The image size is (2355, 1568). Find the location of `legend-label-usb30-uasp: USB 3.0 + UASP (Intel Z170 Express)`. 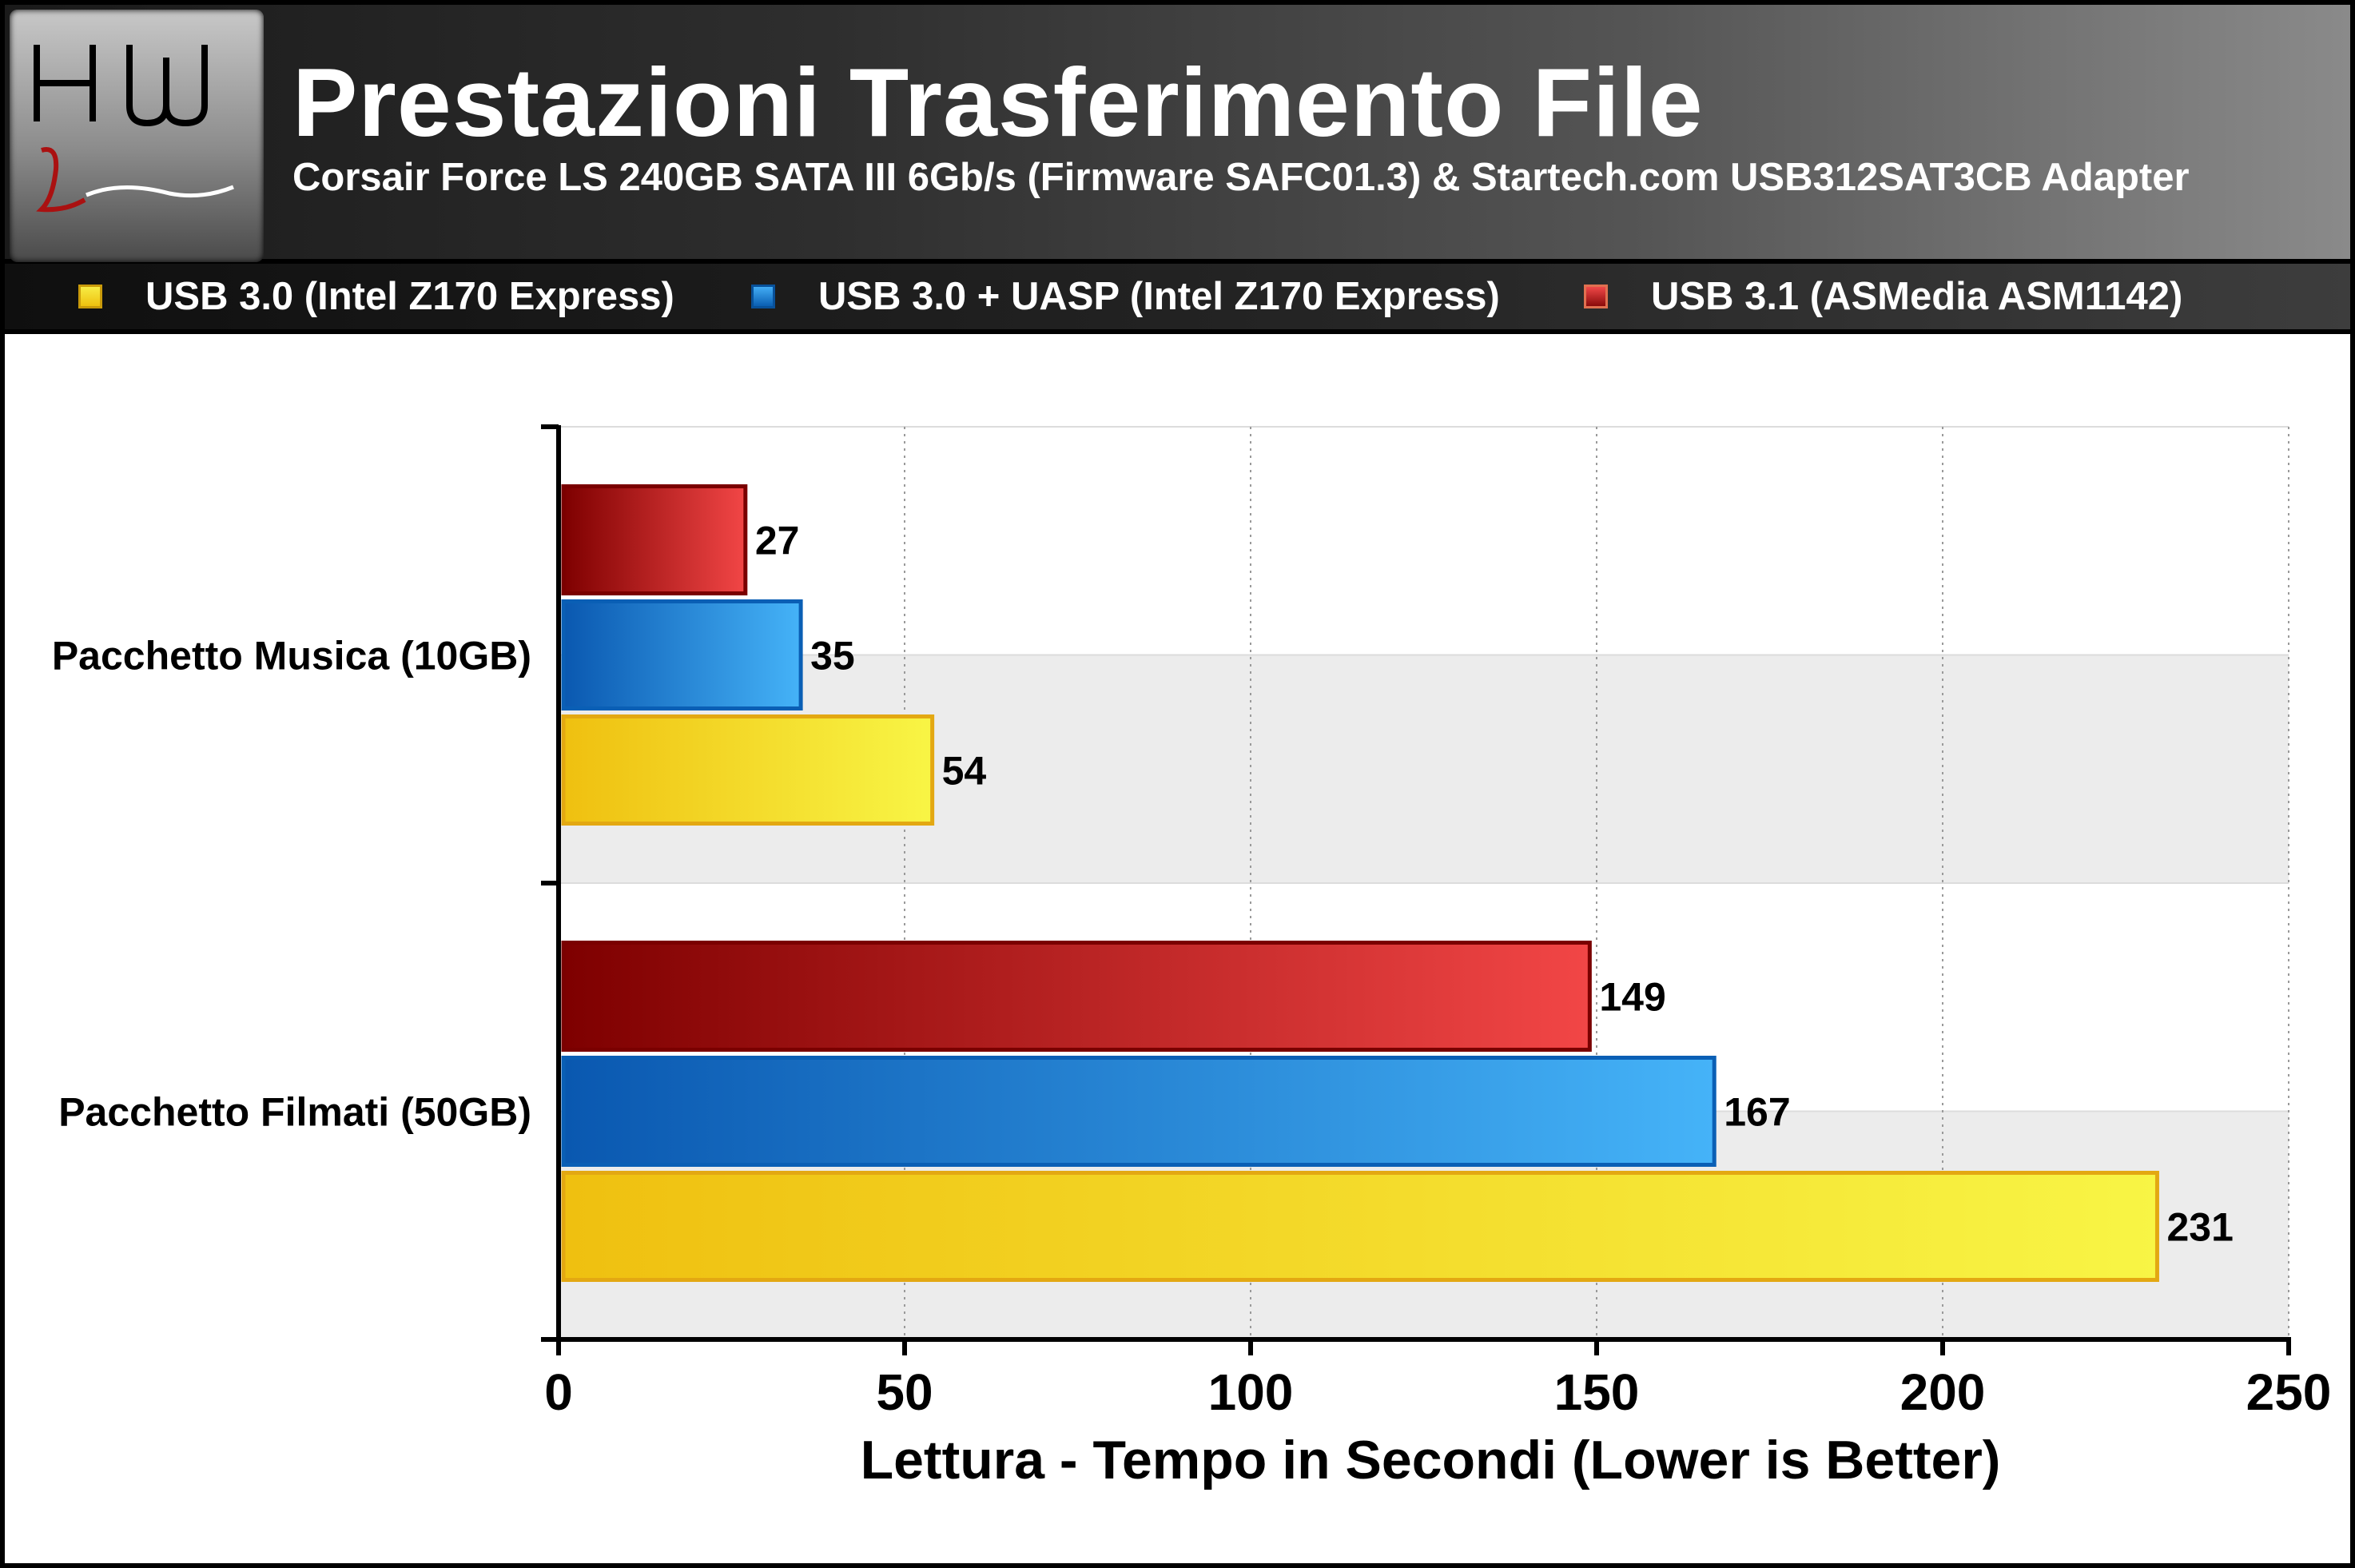

legend-label-usb30-uasp: USB 3.0 + UASP (Intel Z170 Express) is located at coordinates (1159, 296).